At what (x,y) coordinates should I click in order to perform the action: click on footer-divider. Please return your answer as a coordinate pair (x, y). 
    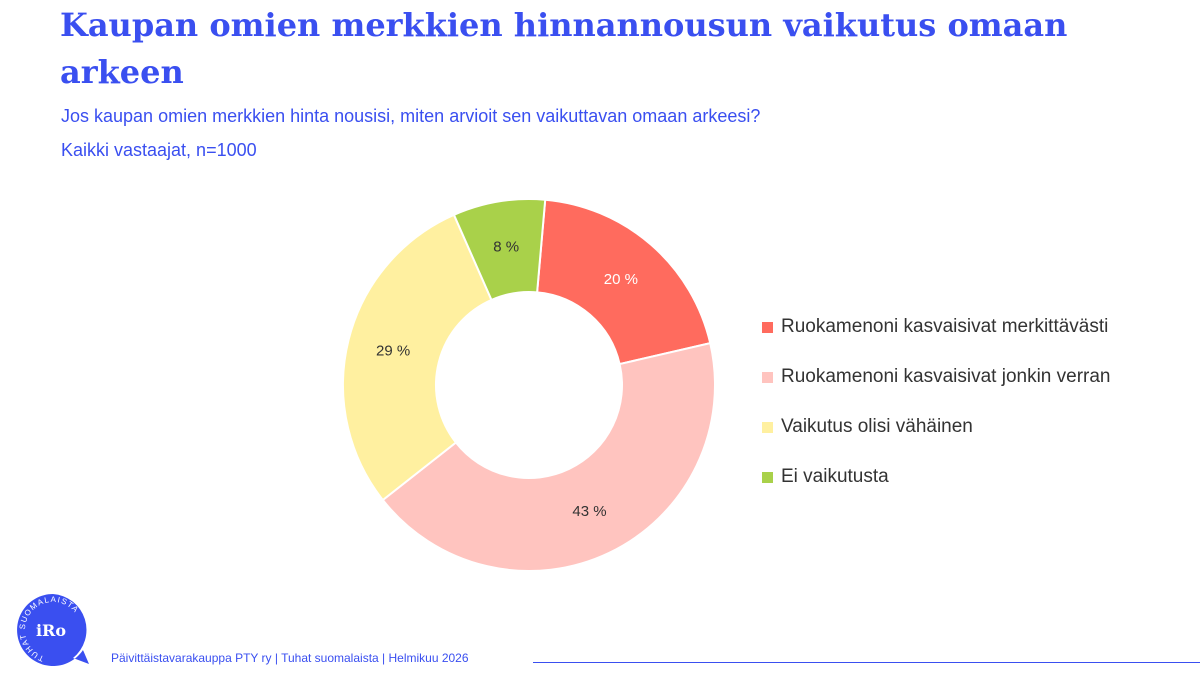
    Looking at the image, I should click on (866, 662).